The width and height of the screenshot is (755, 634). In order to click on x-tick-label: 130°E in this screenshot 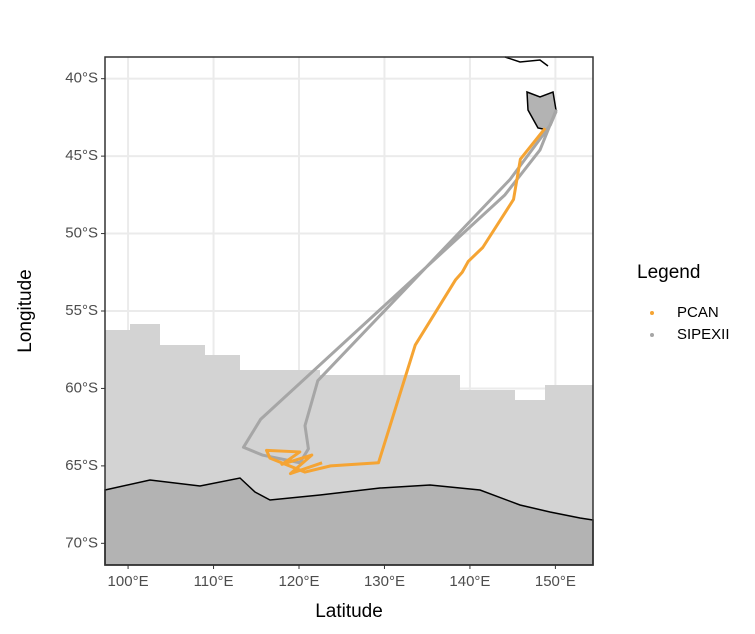, I will do `click(384, 581)`.